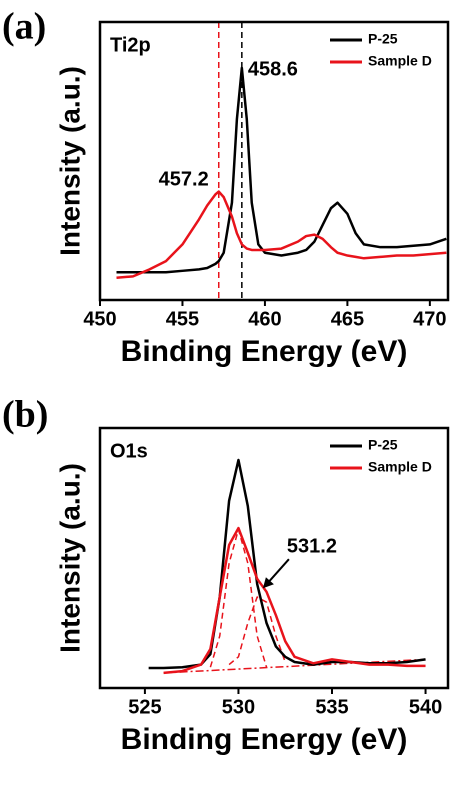 The width and height of the screenshot is (474, 791). I want to click on x-tick-label: 525, so click(144, 707).